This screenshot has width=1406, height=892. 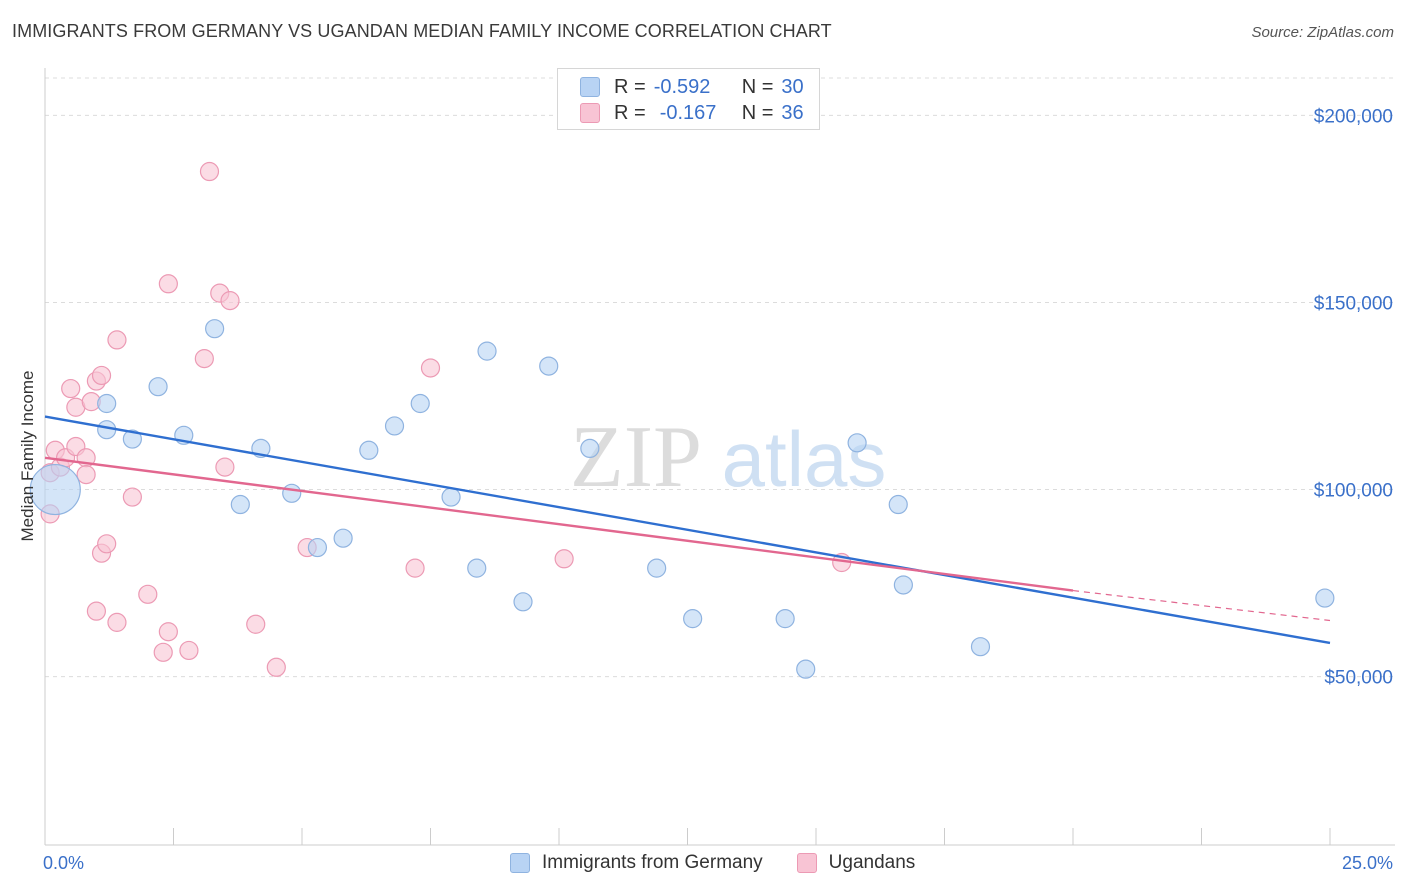 I want to click on stats-legend: R = -0.592 N = 30 R = -0.167 N = 36, so click(x=688, y=99).